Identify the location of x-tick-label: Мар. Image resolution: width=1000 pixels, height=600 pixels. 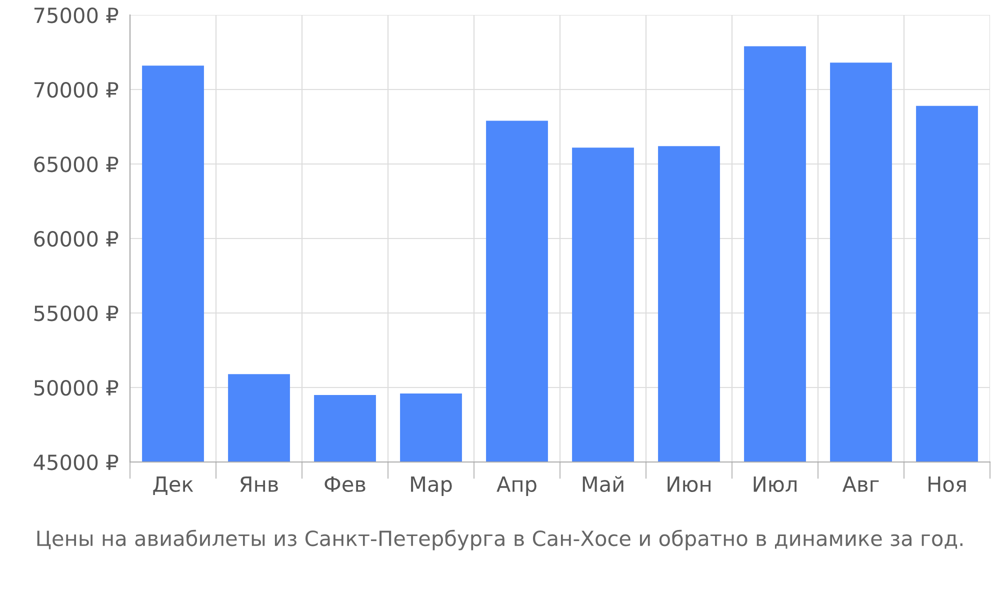
(431, 486).